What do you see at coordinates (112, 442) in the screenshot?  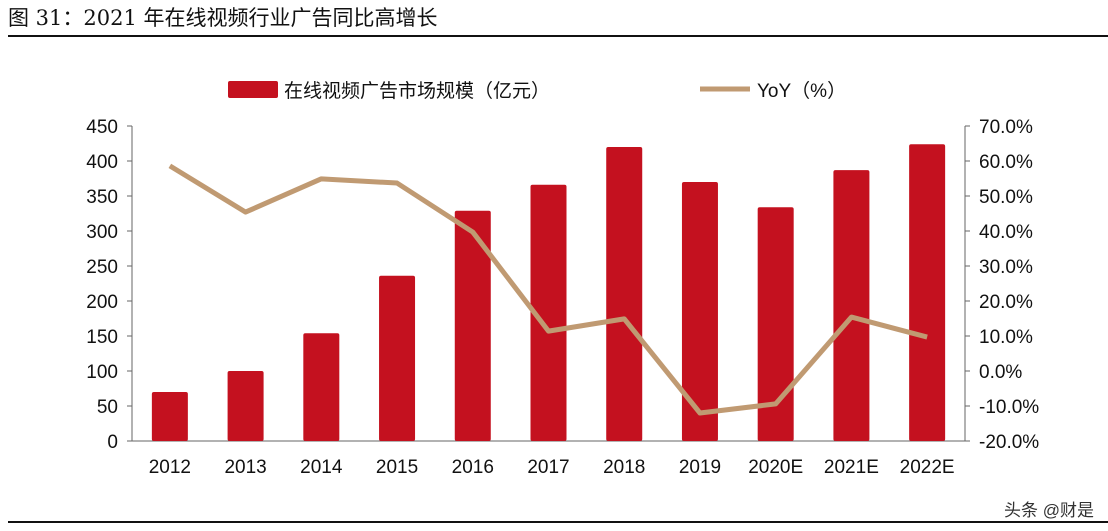 I see `left-tick-label: 0` at bounding box center [112, 442].